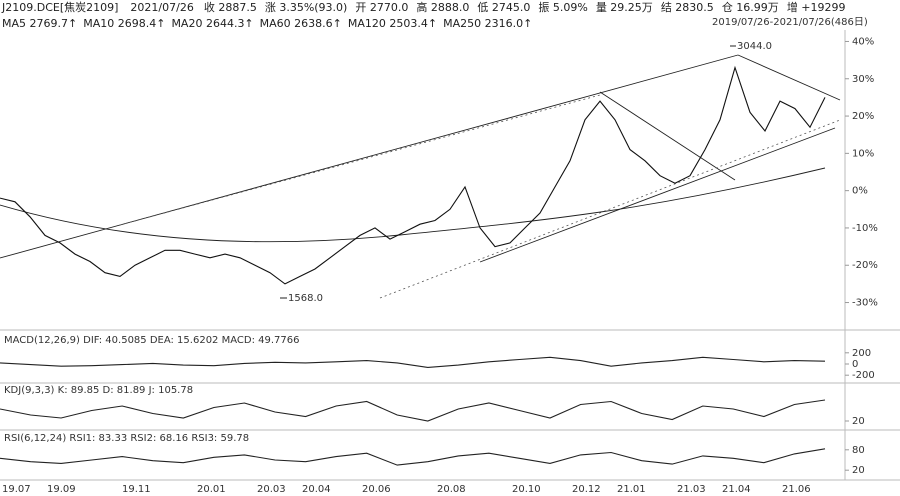 This screenshot has height=496, width=900. I want to click on x-tick-label: 20.04, so click(316, 489).